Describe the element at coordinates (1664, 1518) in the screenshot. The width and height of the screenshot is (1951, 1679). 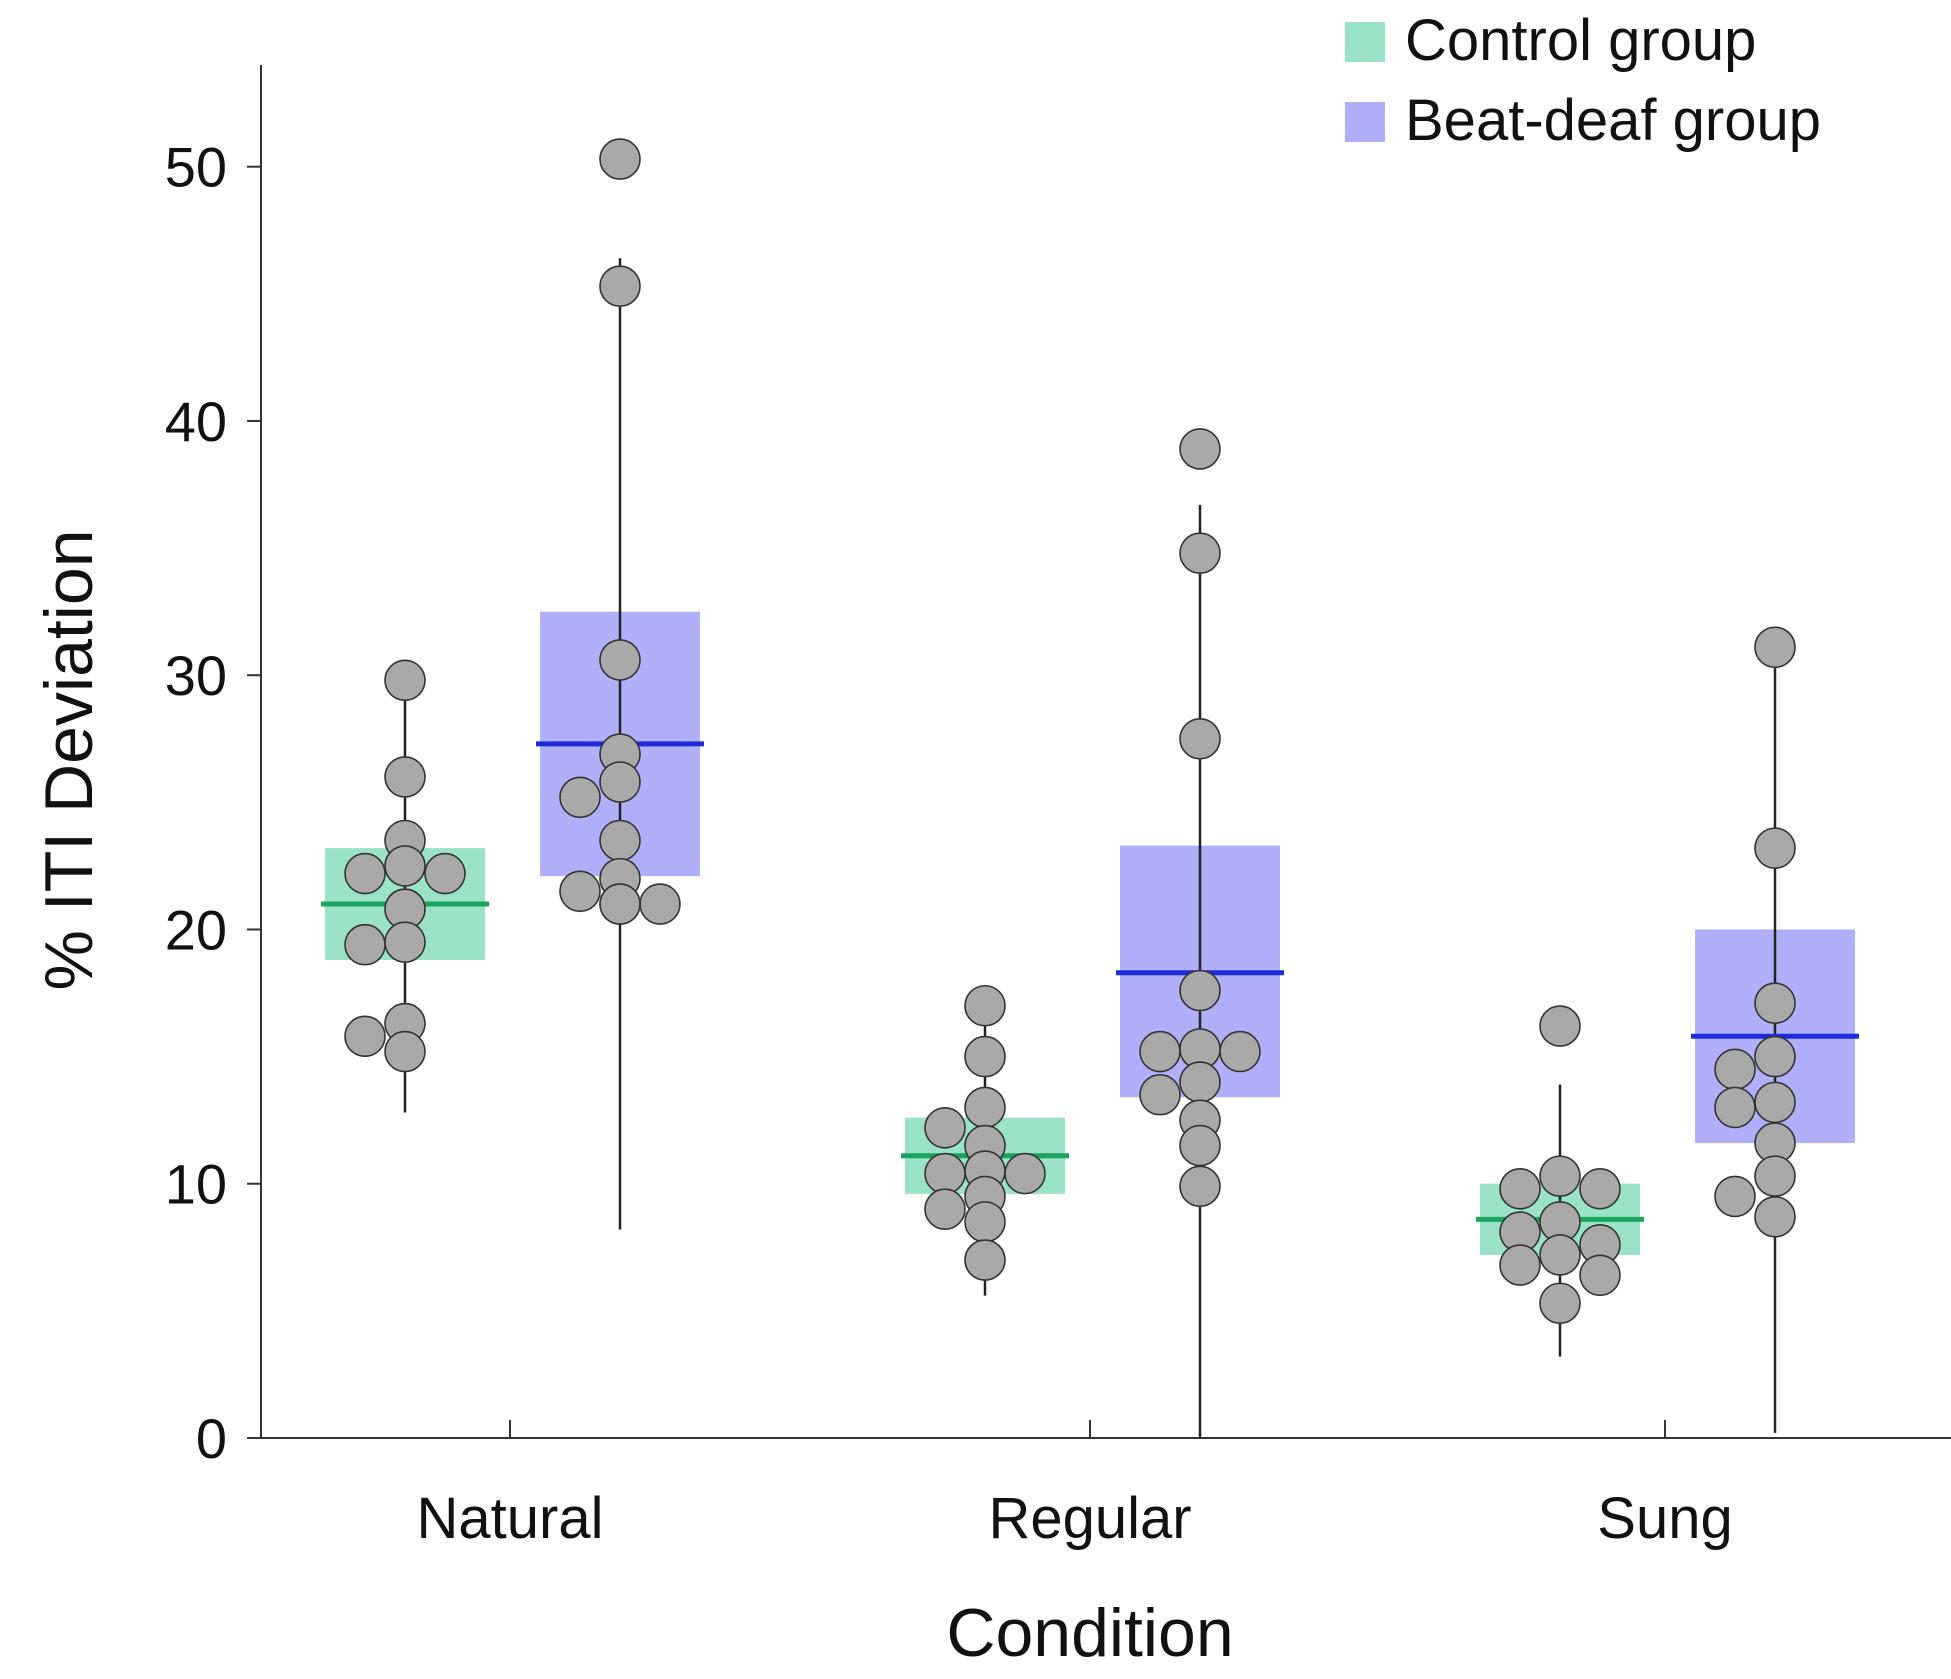
I see `x-tick-label-sung: Sung` at that location.